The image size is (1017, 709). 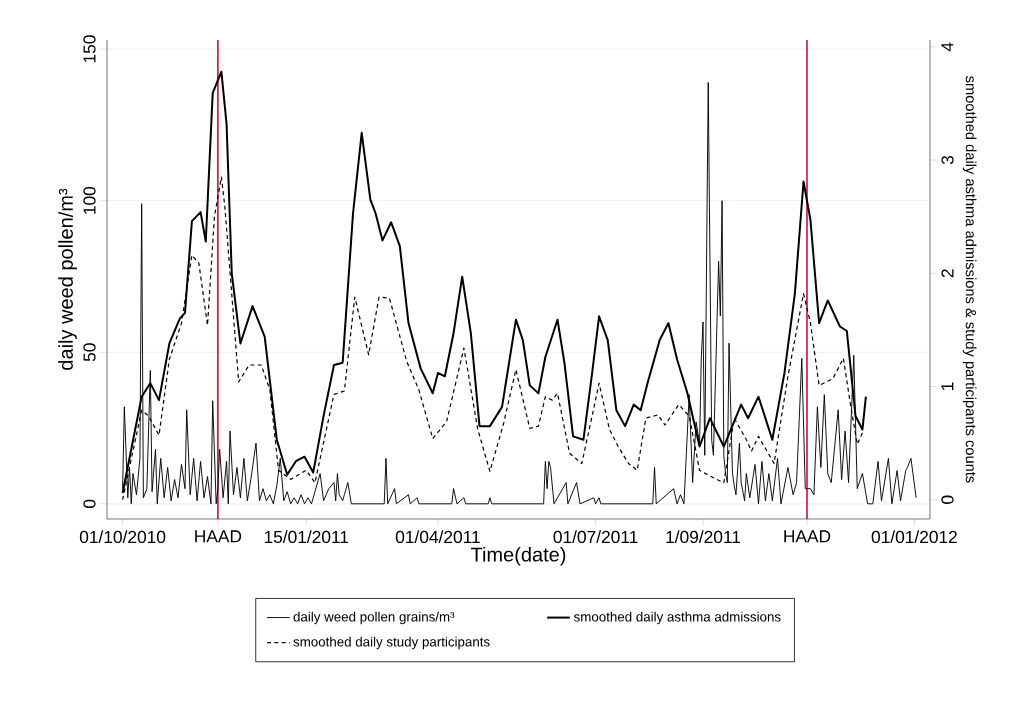 What do you see at coordinates (947, 273) in the screenshot?
I see `y2-tick-label: 2` at bounding box center [947, 273].